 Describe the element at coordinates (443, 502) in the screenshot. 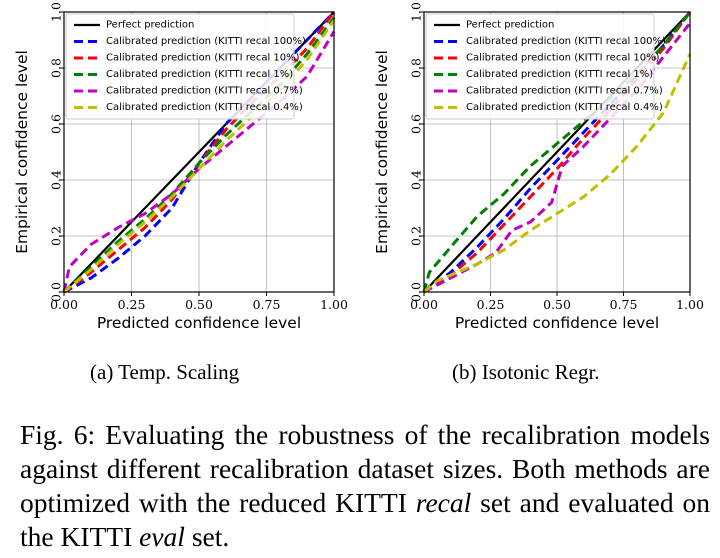

I see `caption-emphasis-recal: recal` at that location.